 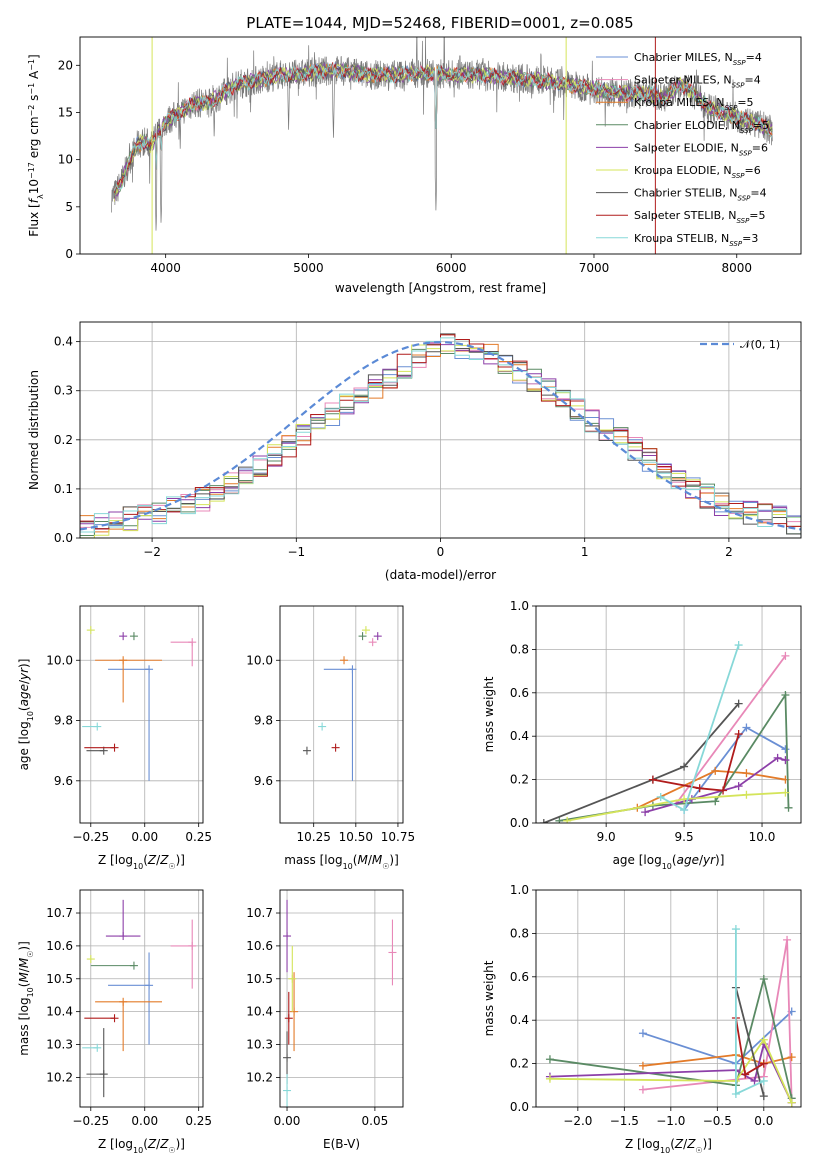 I want to click on x-axis-label: E(B-V), so click(x=341, y=1144).